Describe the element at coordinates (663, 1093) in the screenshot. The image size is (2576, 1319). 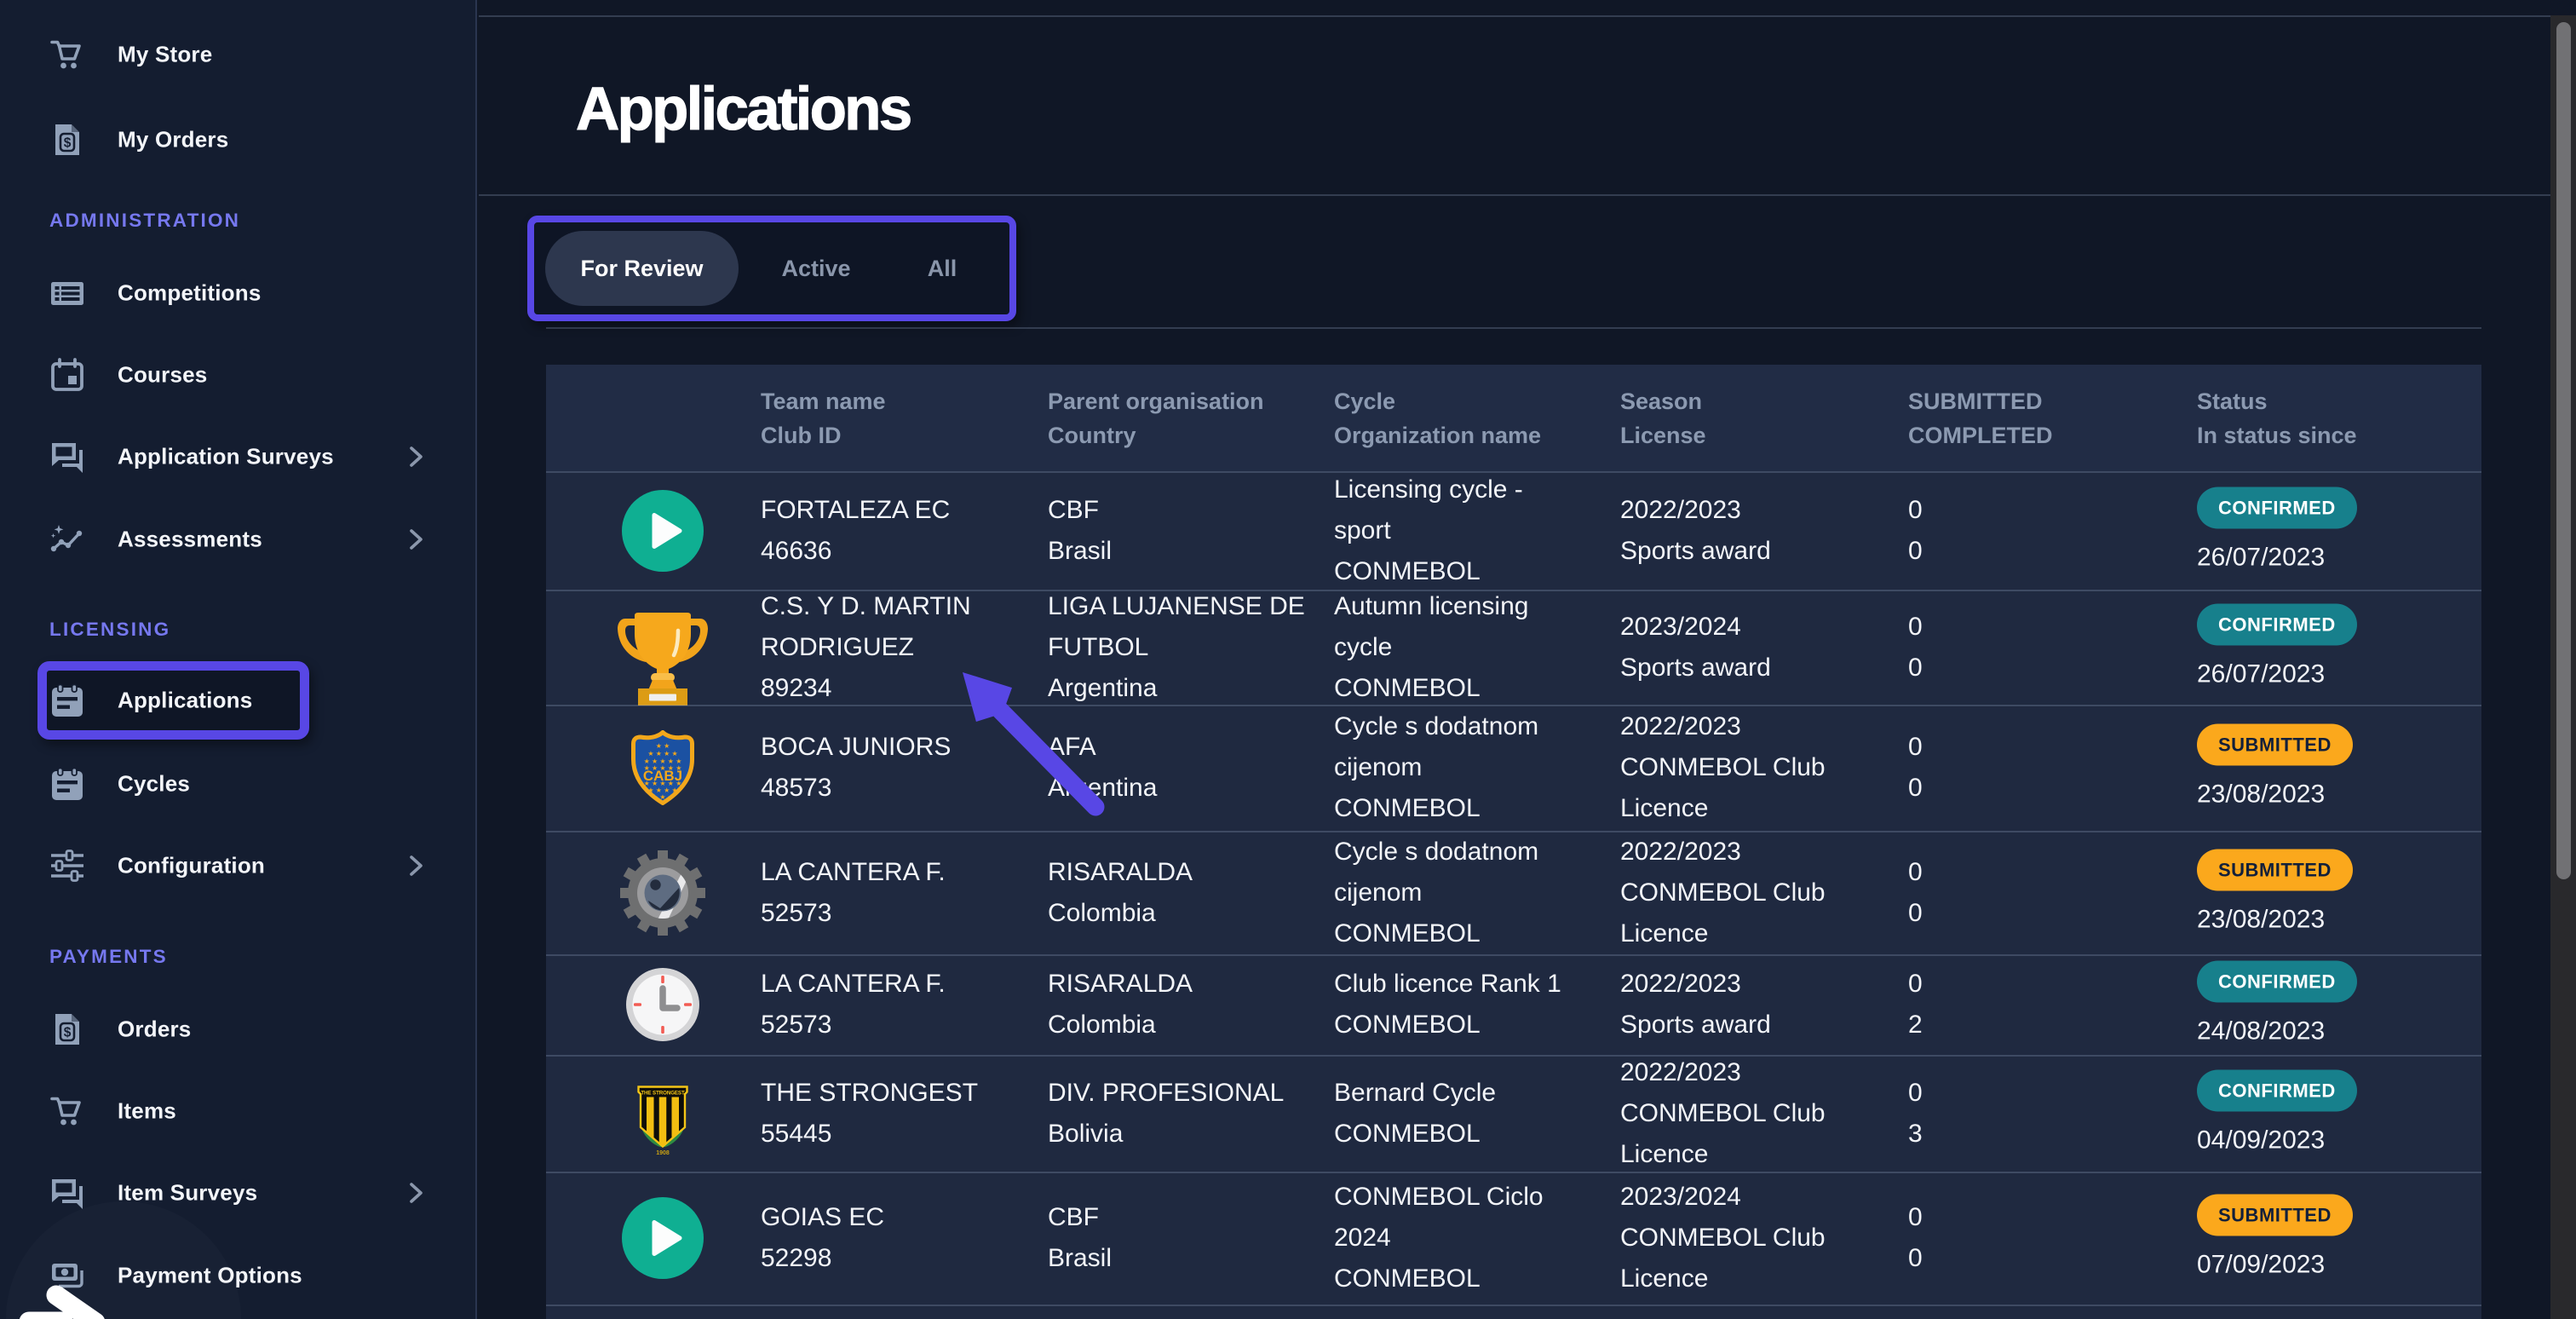
I see `svg-text: THE STRONGEST` at that location.